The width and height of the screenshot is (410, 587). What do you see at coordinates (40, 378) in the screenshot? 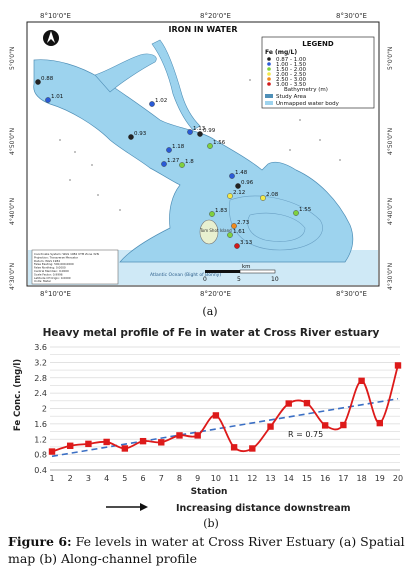
I see `y-tick-label: 2.8` at bounding box center [40, 378].